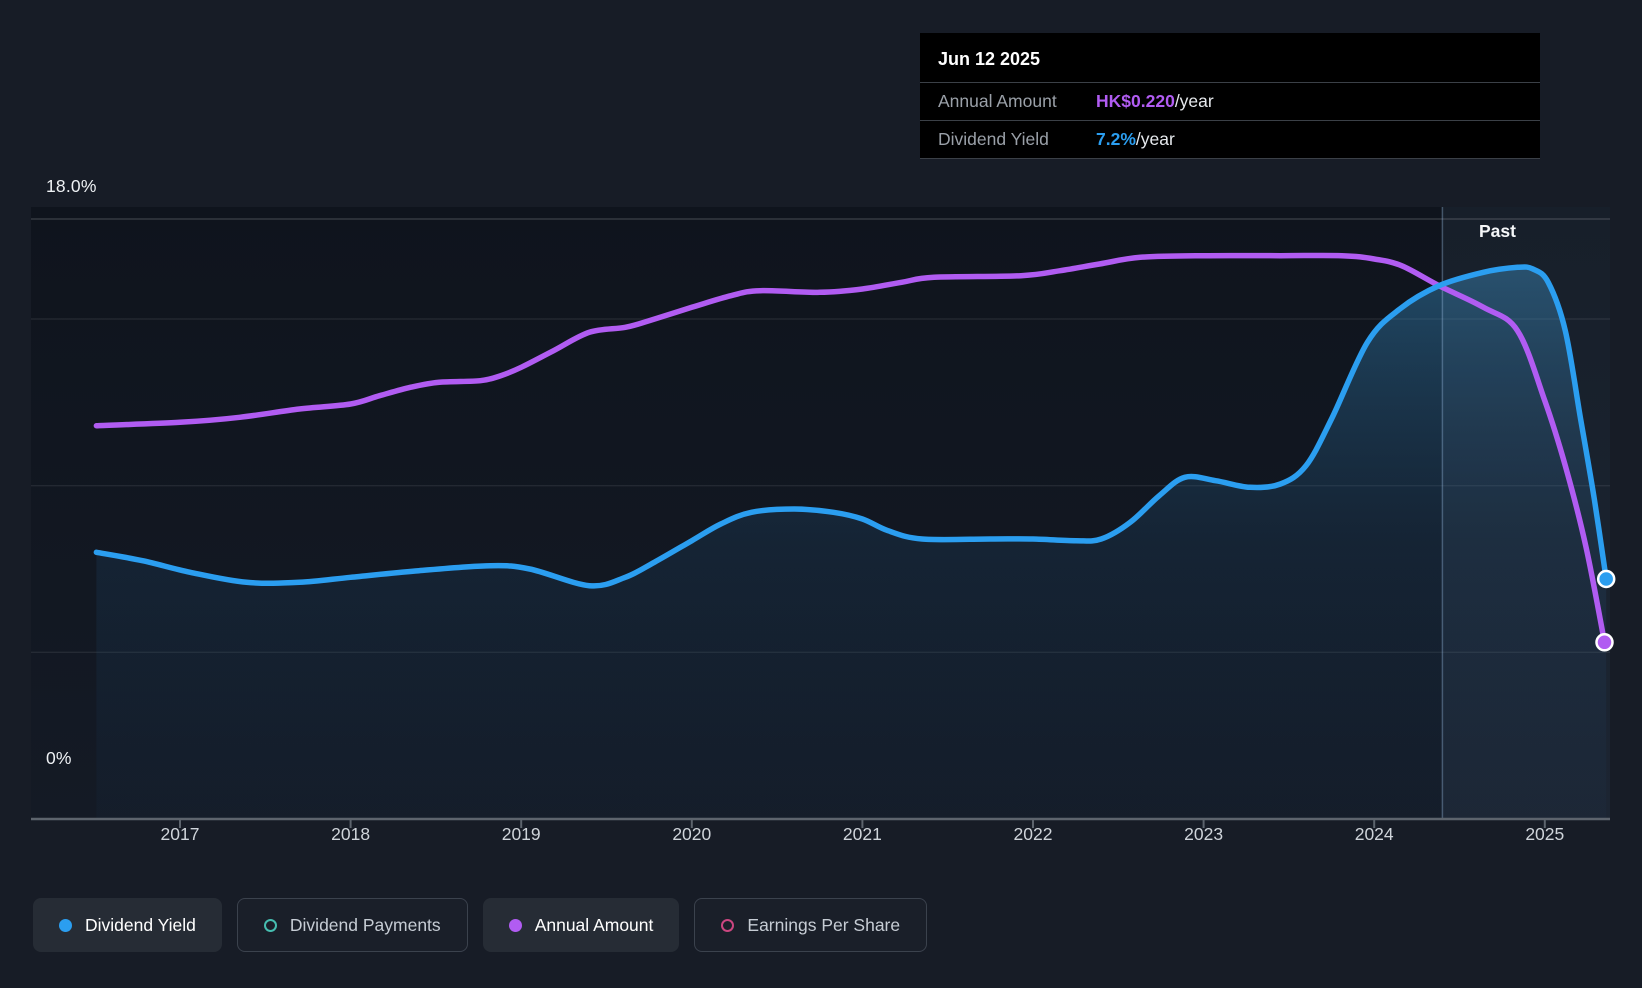 This screenshot has width=1642, height=988. I want to click on annual-amount-label: Annual Amount, so click(997, 101).